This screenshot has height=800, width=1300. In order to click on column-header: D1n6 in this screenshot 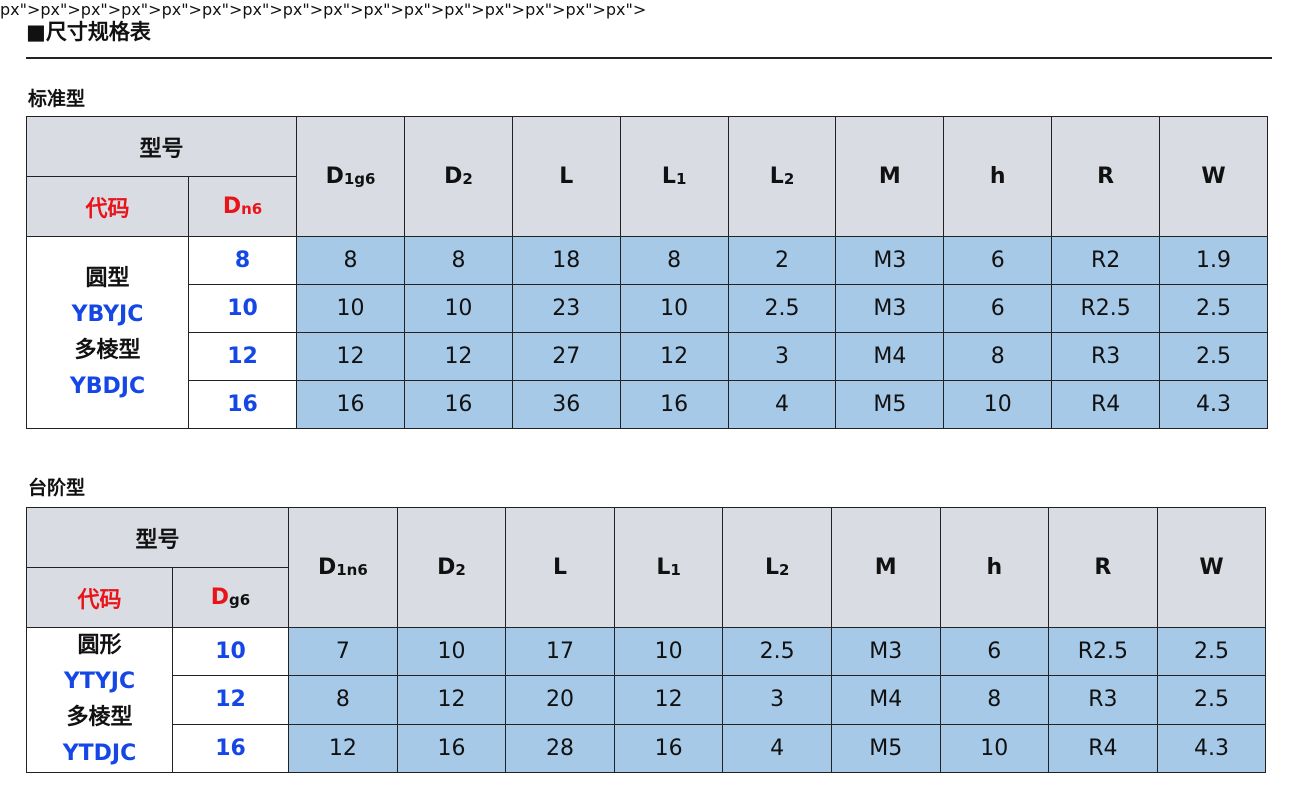, I will do `click(343, 567)`.